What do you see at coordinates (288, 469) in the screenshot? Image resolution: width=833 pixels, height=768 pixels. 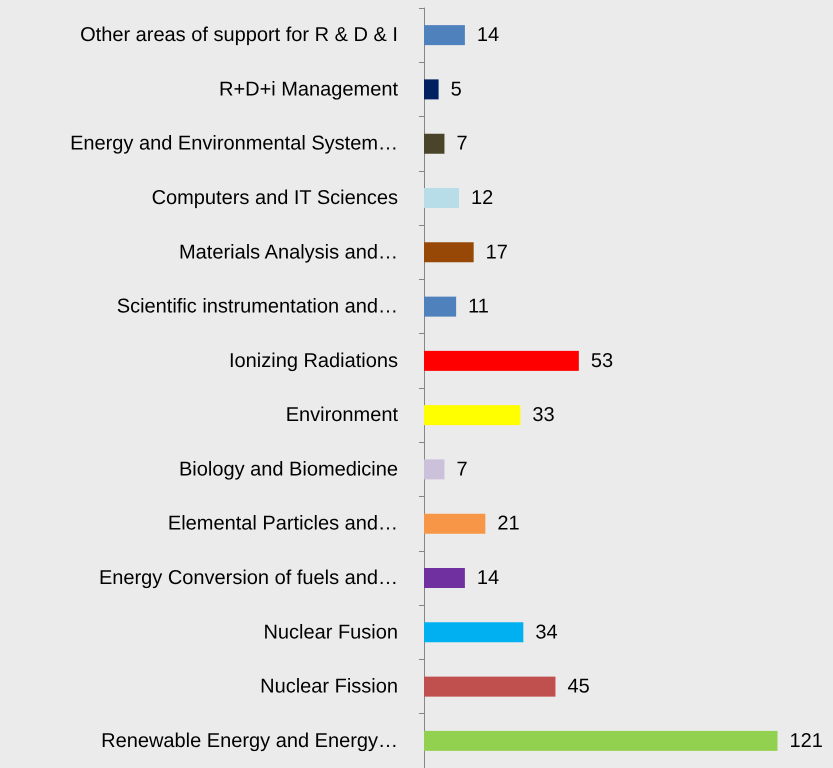 I see `y-tick-label: Biology and Biomedicine` at bounding box center [288, 469].